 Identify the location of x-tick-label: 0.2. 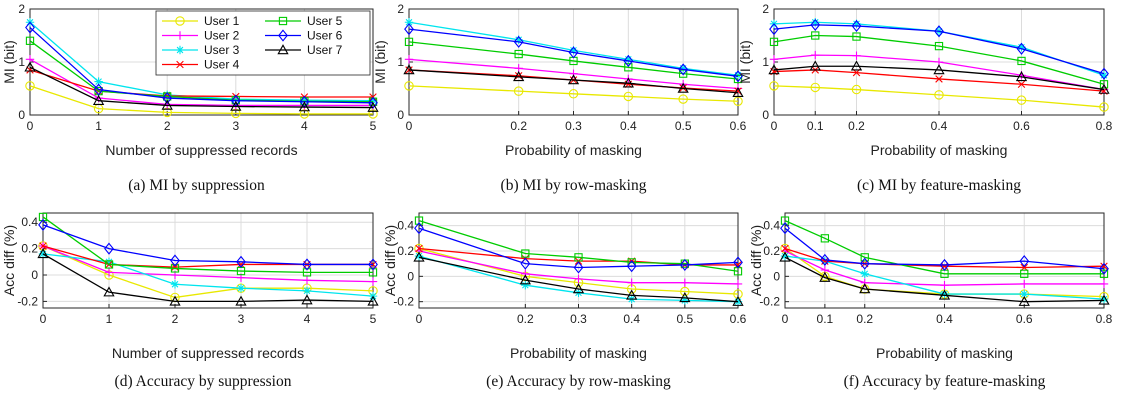
(856, 126).